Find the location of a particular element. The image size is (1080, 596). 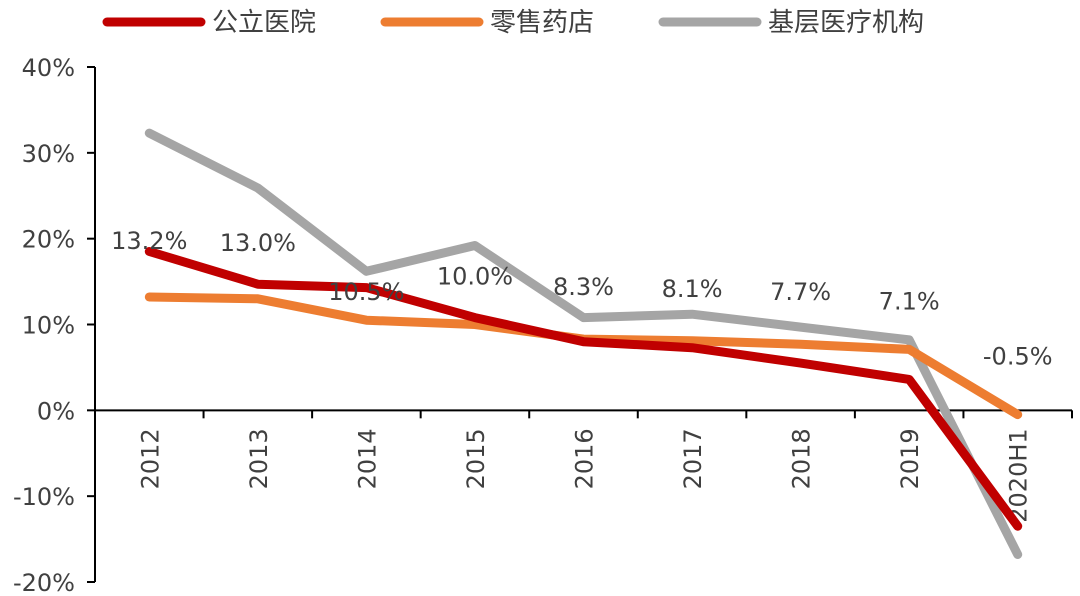

data-label: 7.7% is located at coordinates (800, 292).